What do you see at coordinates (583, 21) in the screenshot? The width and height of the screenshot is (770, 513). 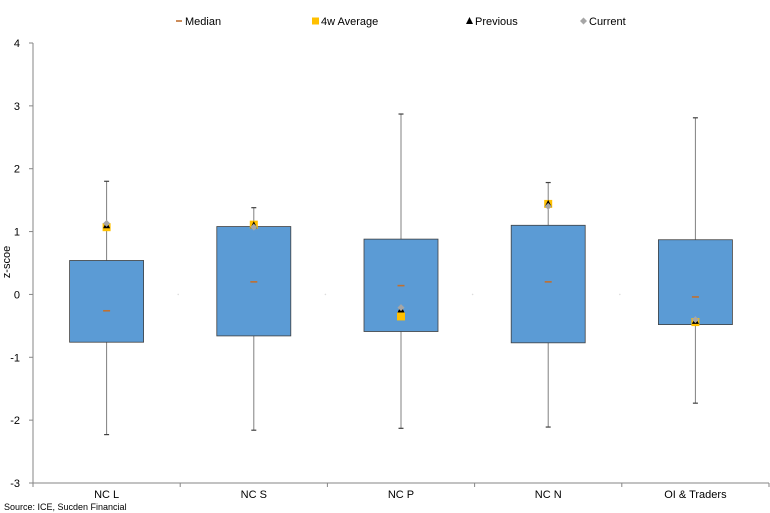 I see `legend-diamond-icon` at bounding box center [583, 21].